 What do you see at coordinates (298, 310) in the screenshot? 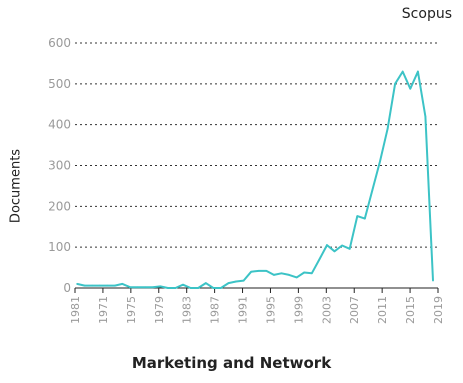
I see `x-tick-label: 1999` at bounding box center [298, 310].